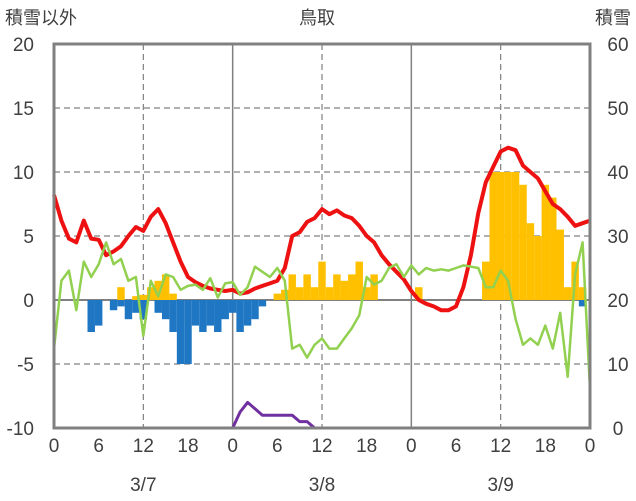 This screenshot has width=636, height=501. What do you see at coordinates (23, 173) in the screenshot?
I see `left-tick-label: 10` at bounding box center [23, 173].